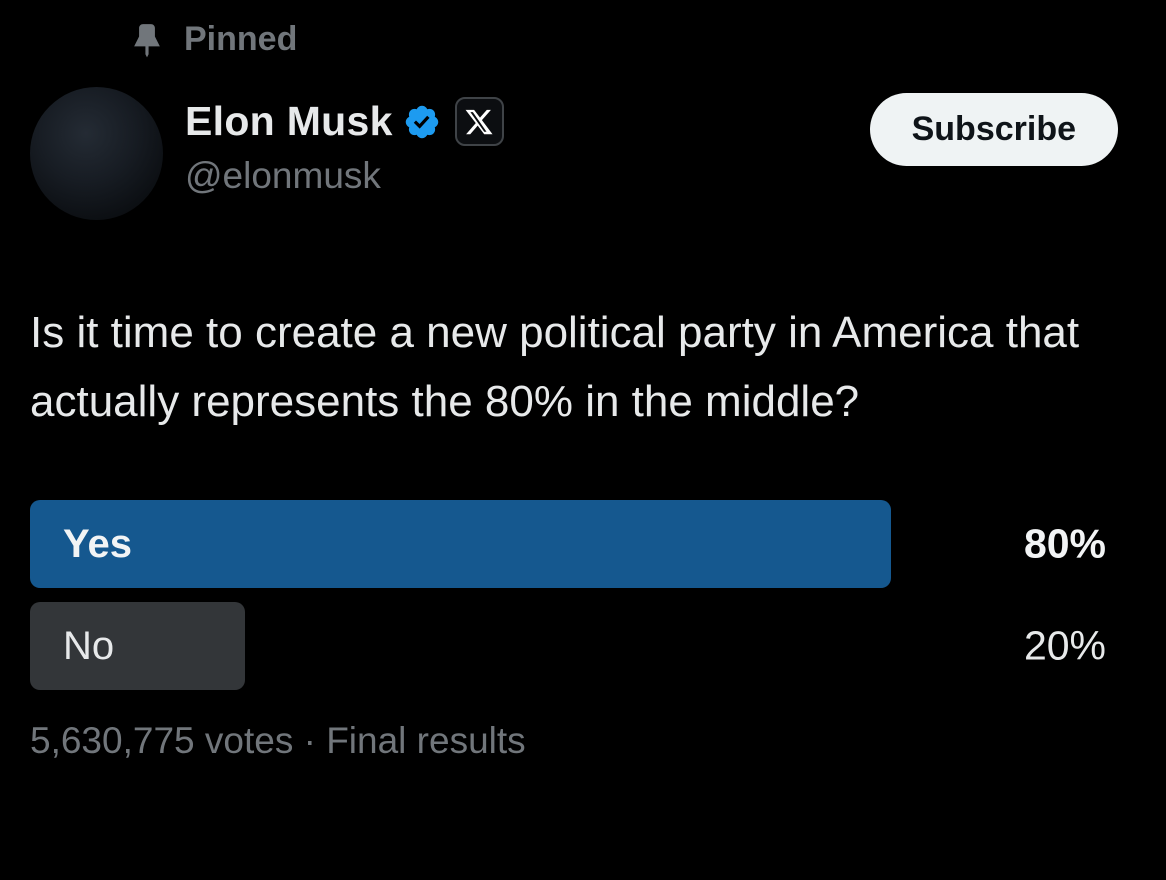 This screenshot has width=1166, height=880. Describe the element at coordinates (417, 122) in the screenshot. I see `verified-badge-icon` at that location.